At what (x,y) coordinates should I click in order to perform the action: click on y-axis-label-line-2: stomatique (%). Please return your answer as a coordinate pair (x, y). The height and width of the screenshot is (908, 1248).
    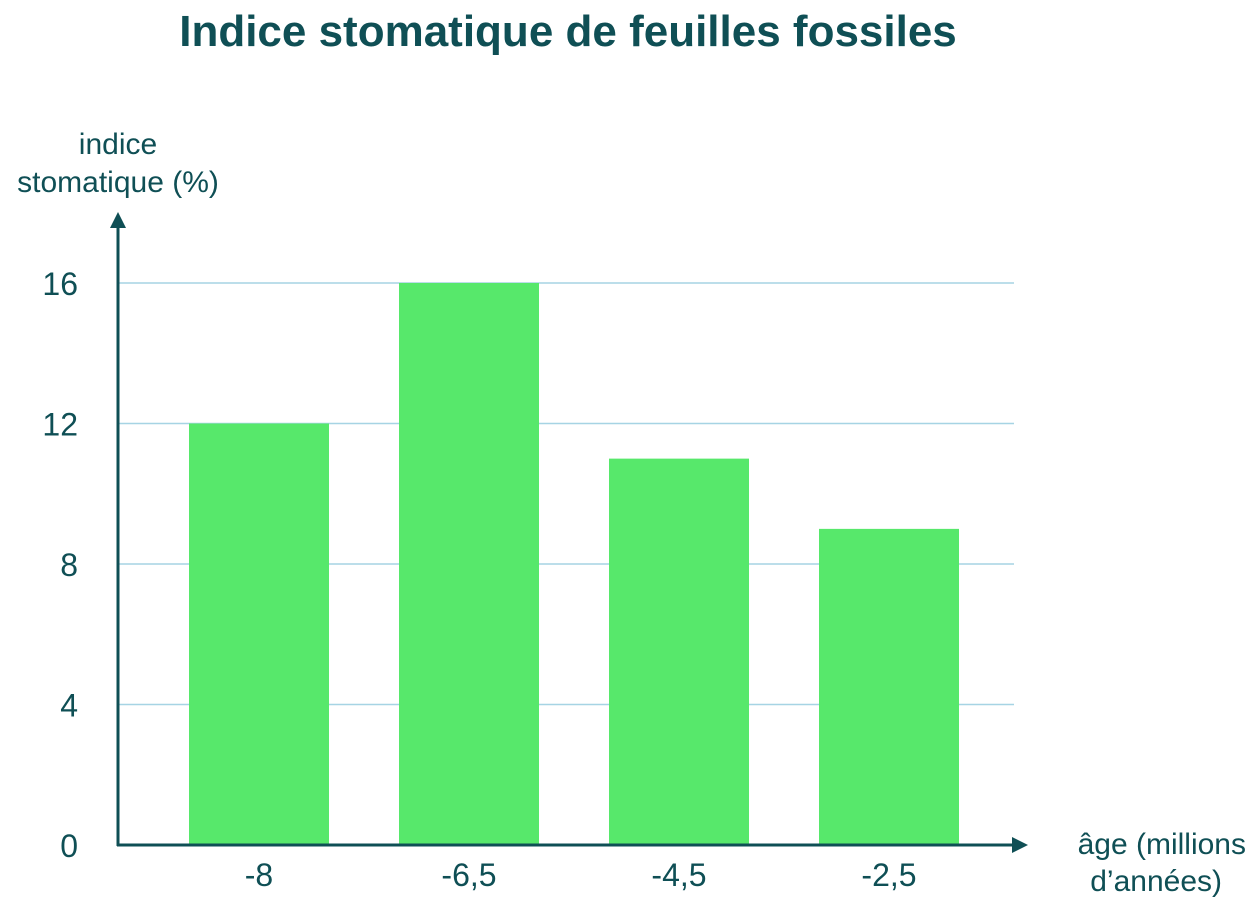
    Looking at the image, I should click on (118, 182).